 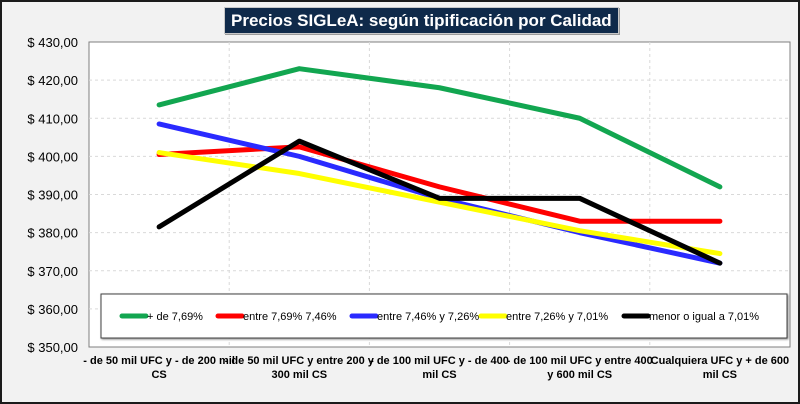 I want to click on legend-label: entre 7,26% y 7,01%, so click(x=557, y=317).